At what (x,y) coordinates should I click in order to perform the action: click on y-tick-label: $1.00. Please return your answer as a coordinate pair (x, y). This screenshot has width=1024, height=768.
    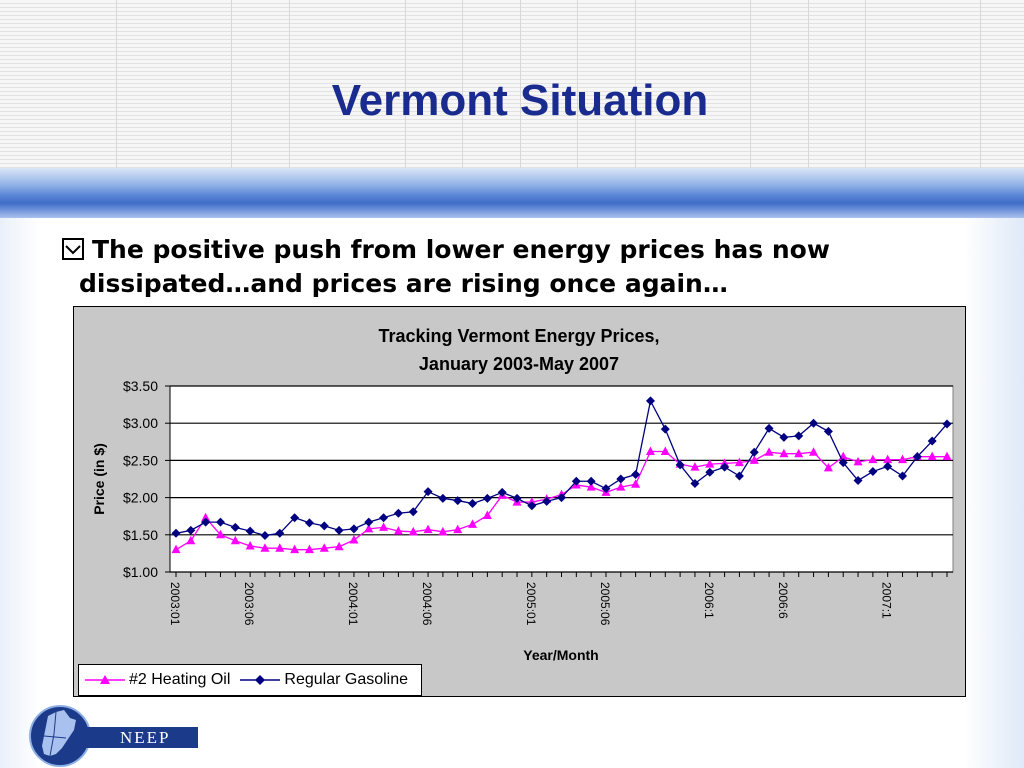
    Looking at the image, I should click on (140, 572).